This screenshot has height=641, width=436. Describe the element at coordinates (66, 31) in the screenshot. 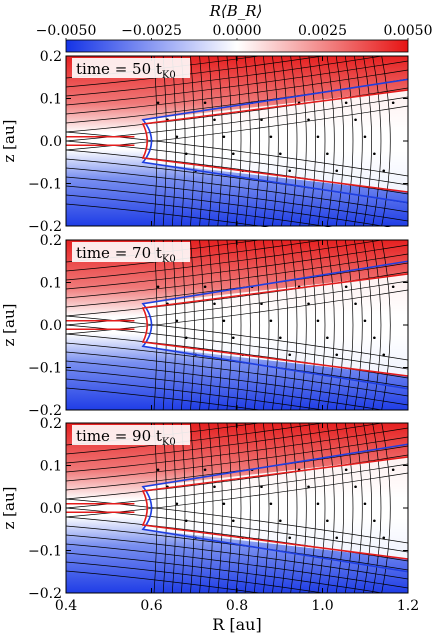

I see `colorbar-tick-label: −0.0050` at that location.